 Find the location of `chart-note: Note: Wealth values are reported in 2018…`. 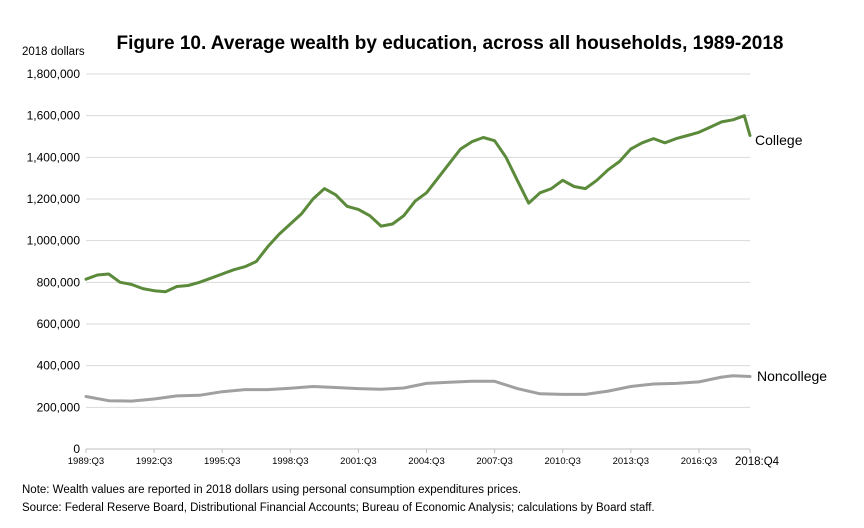

chart-note: Note: Wealth values are reported in 2018… is located at coordinates (272, 490).